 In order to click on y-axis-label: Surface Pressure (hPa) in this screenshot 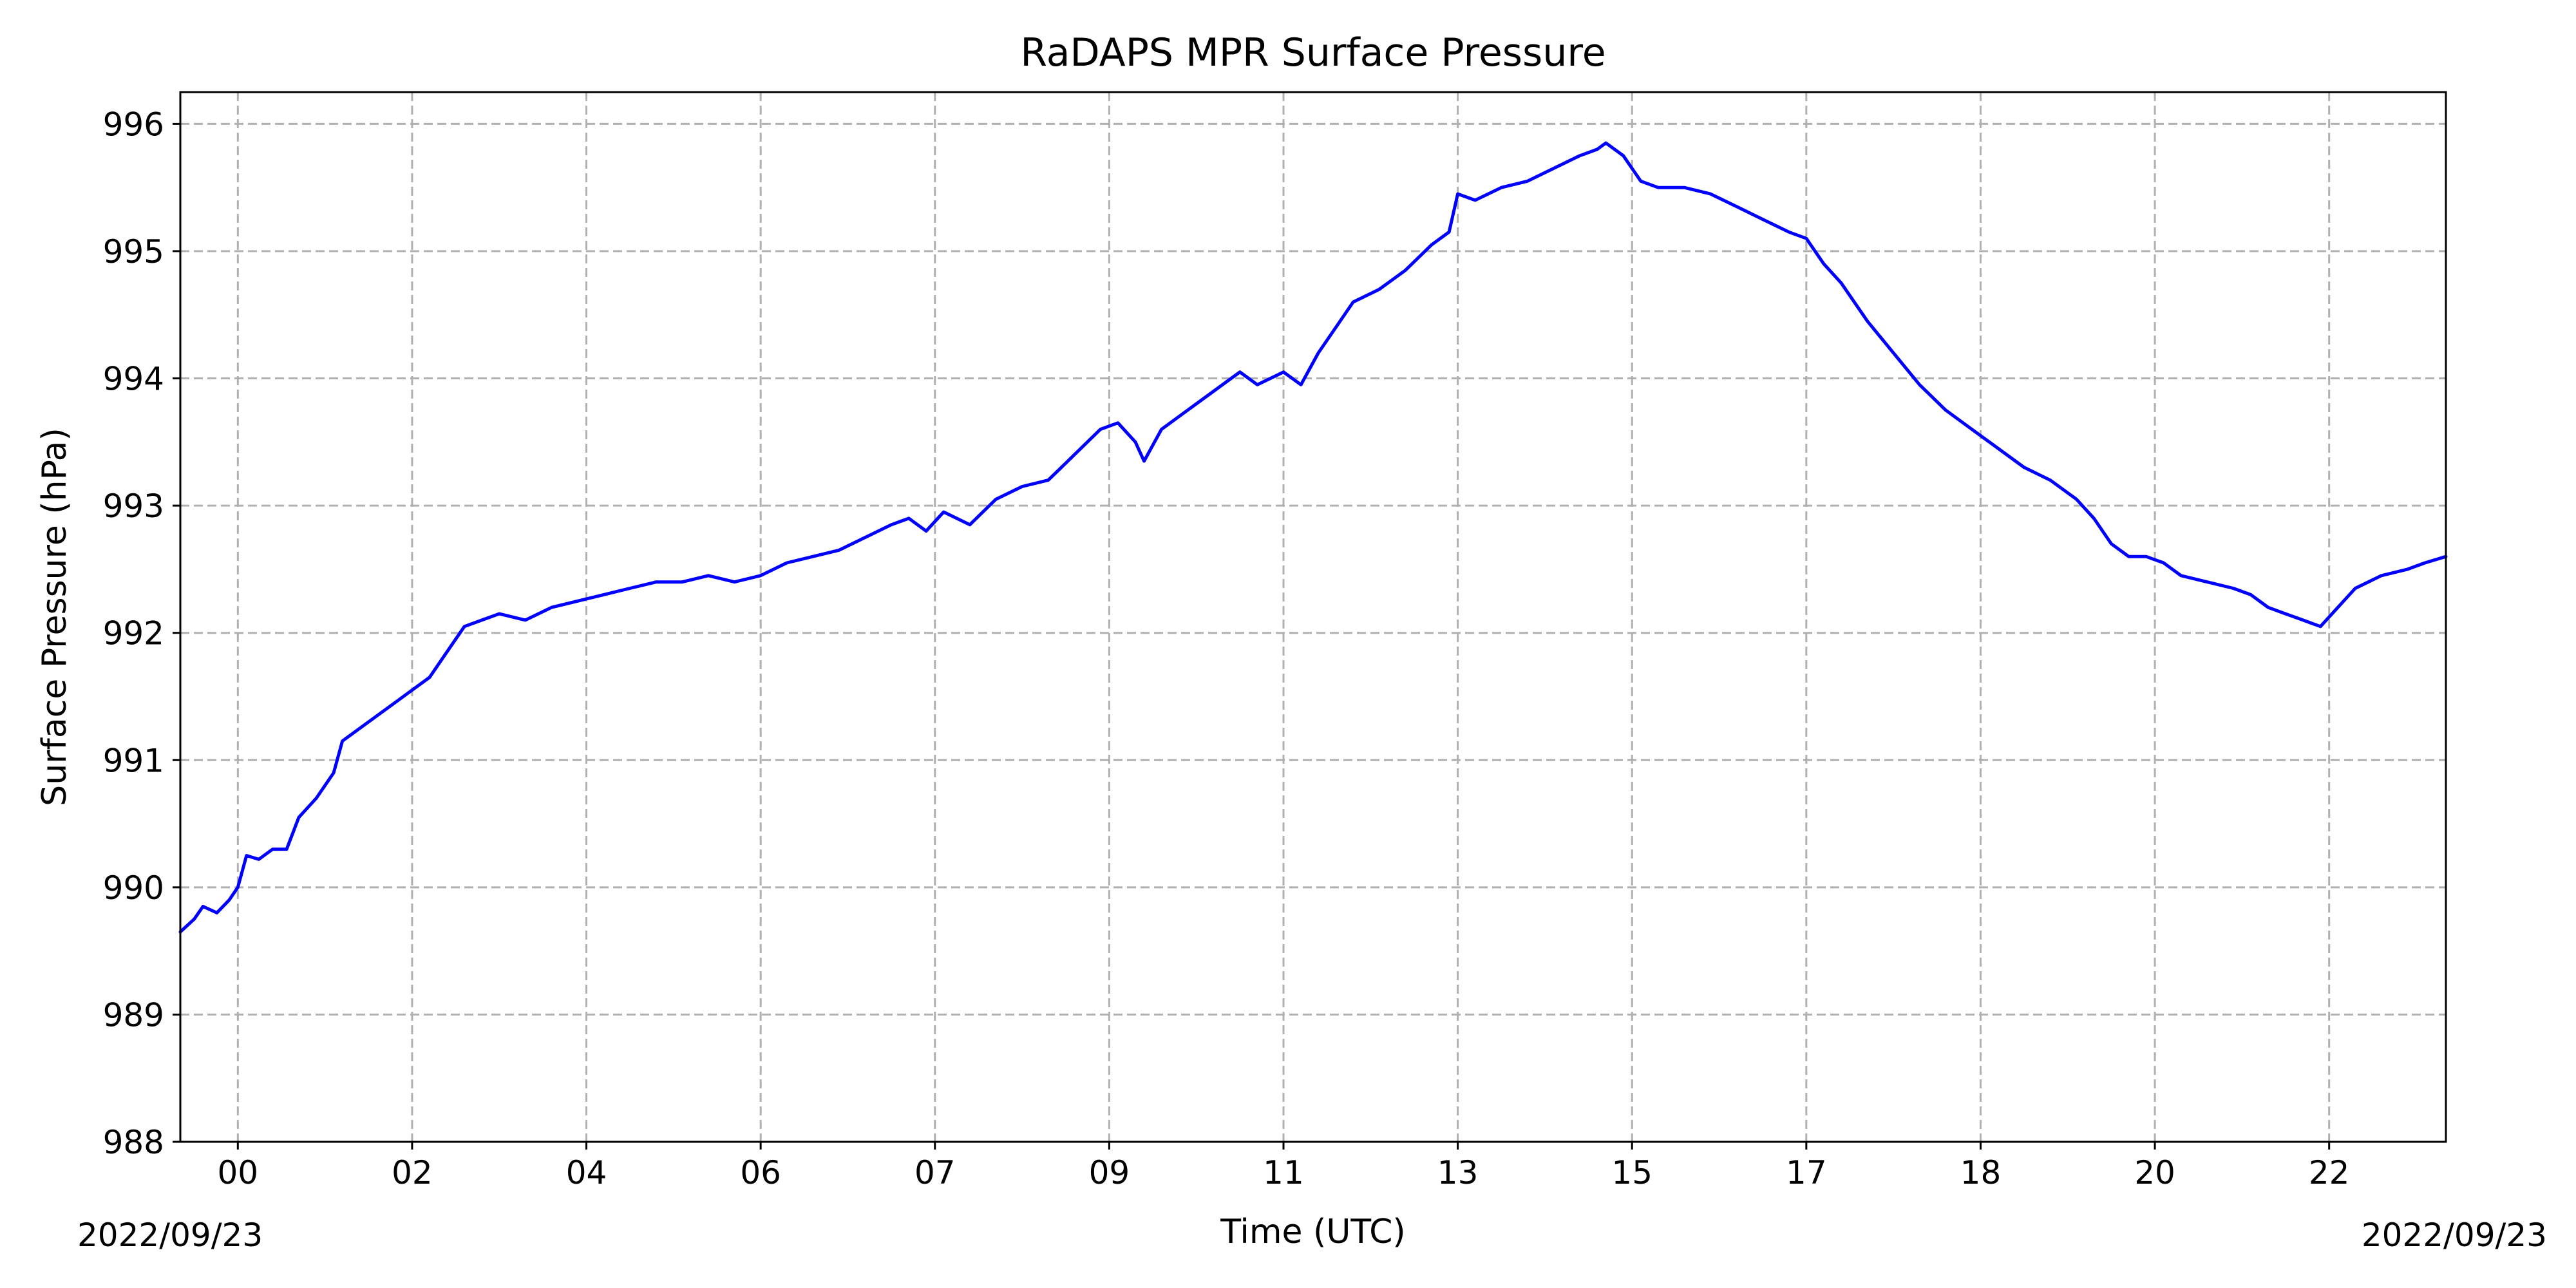, I will do `click(54, 617)`.